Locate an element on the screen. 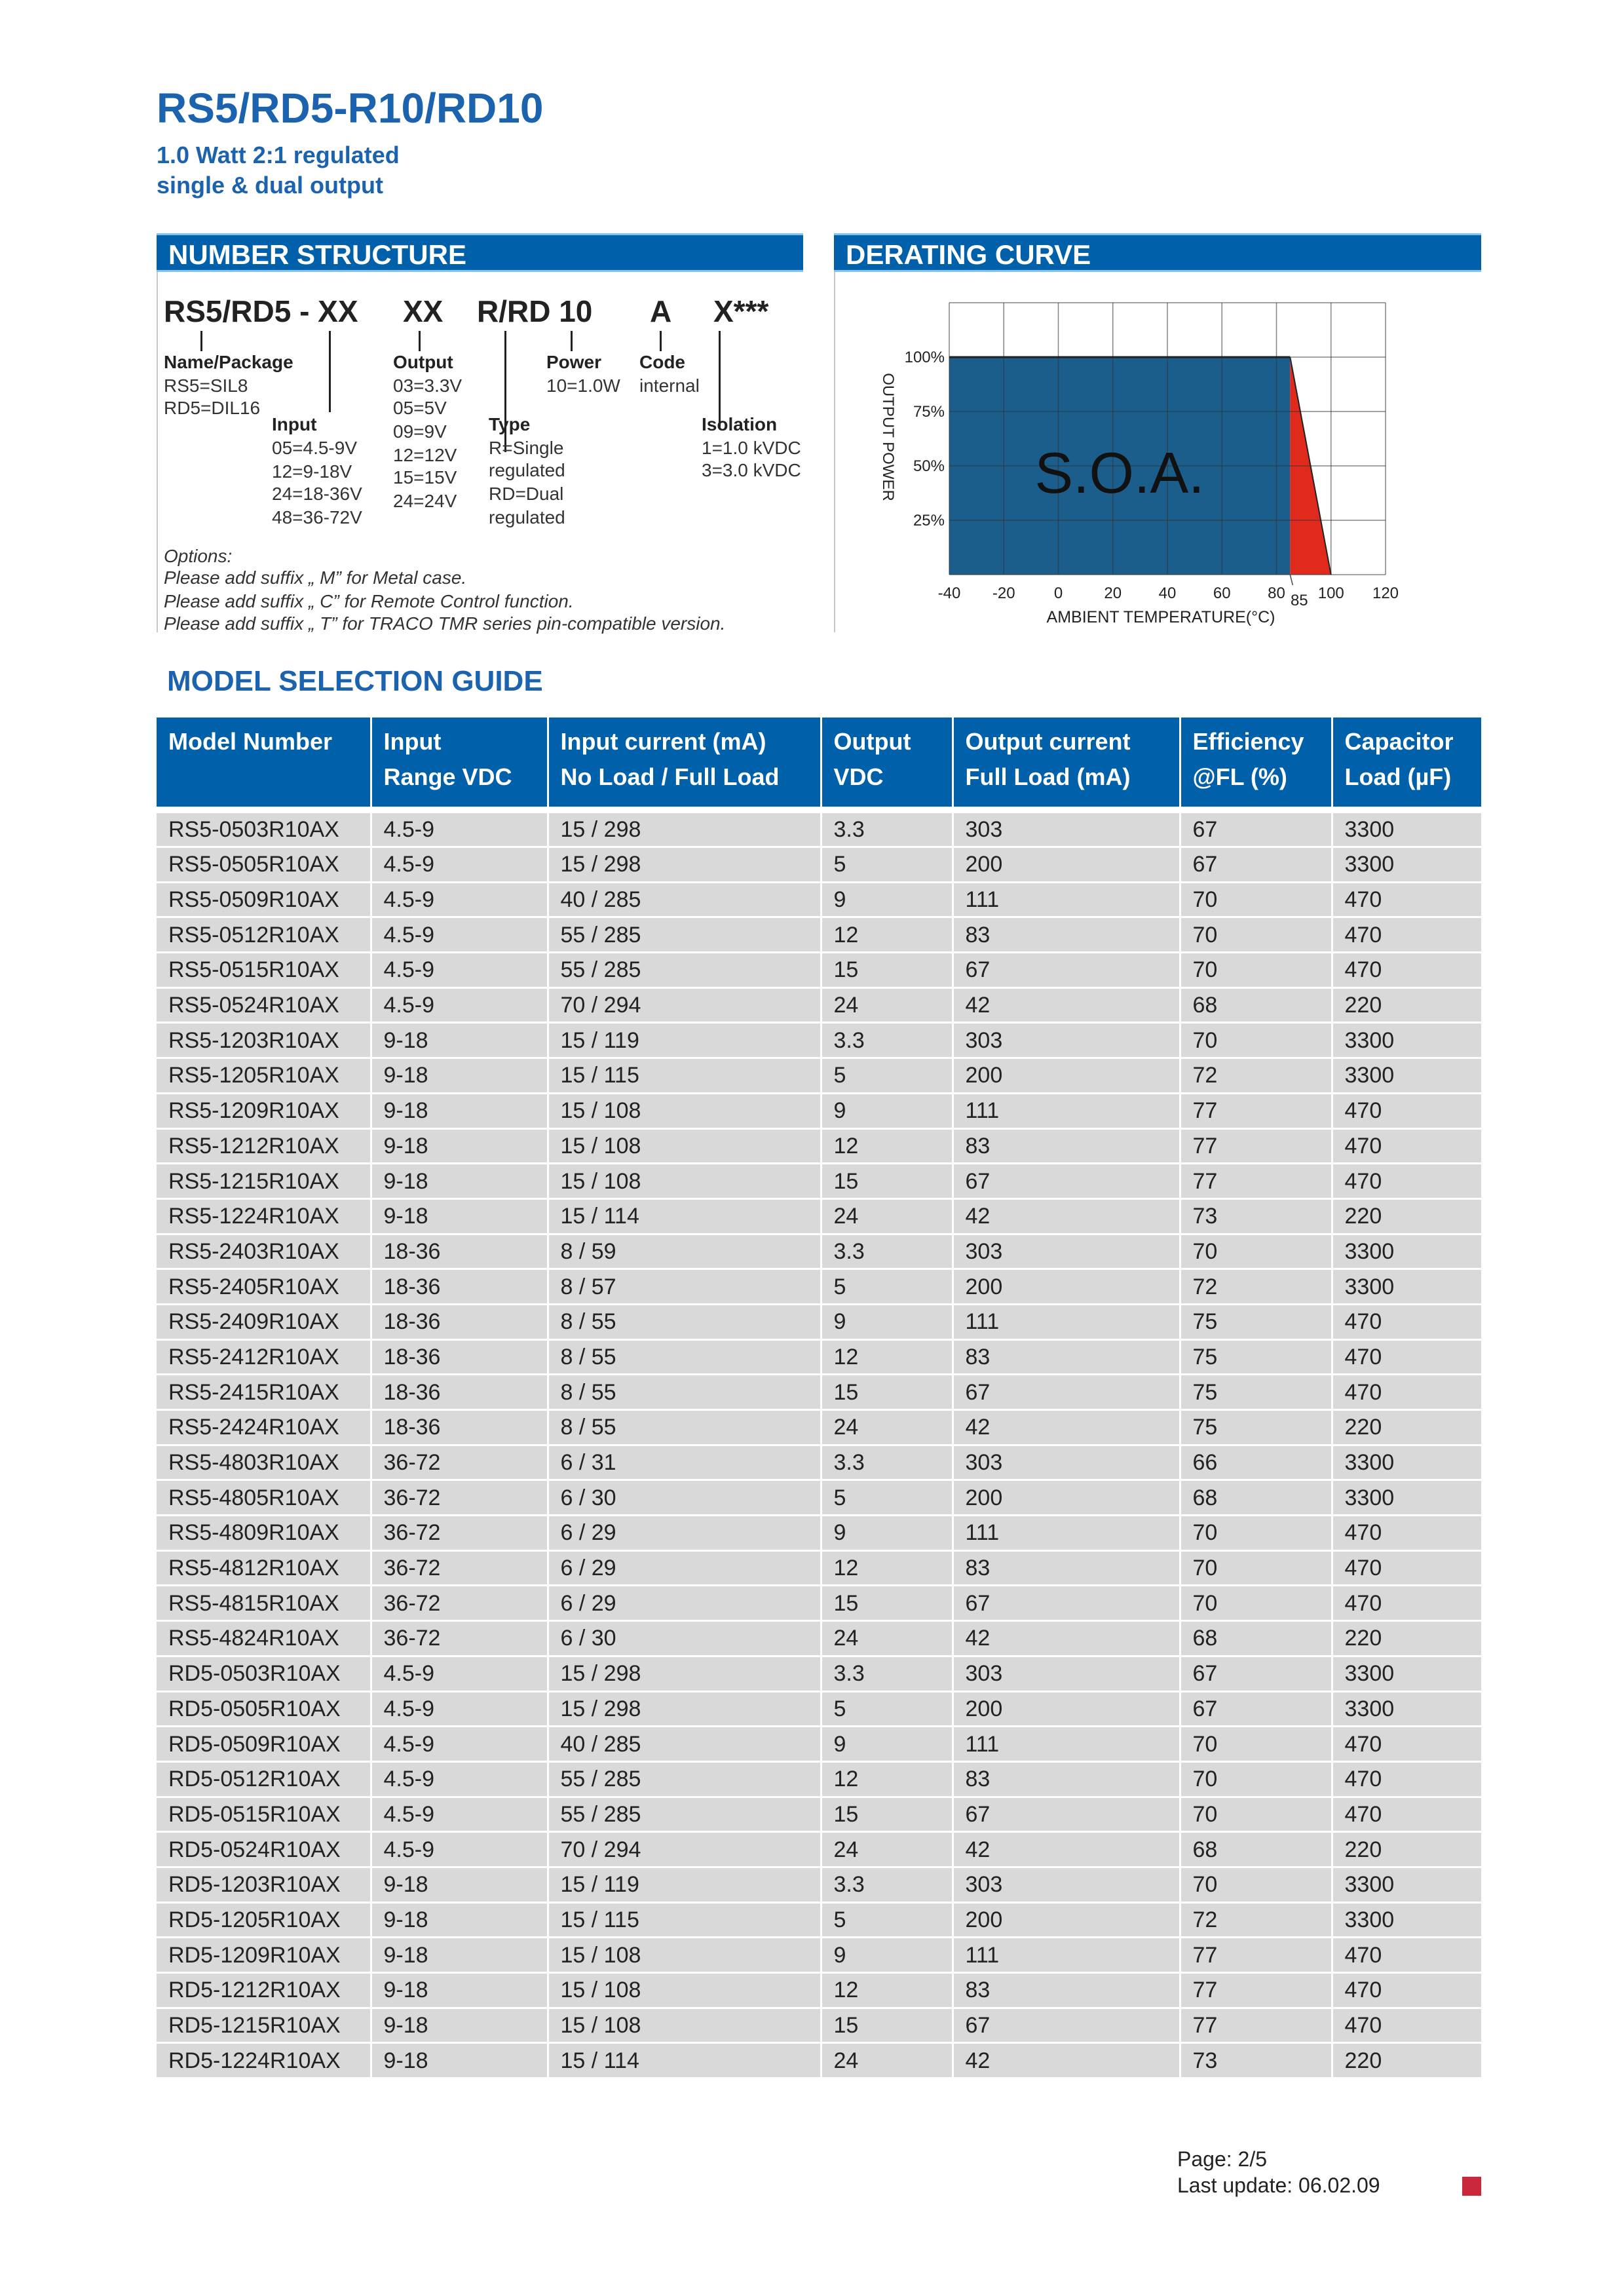 The image size is (1624, 2296). table-row: RD5-1205R10AX 9-18 15 / 115 5 200 72 3300 is located at coordinates (819, 1920).